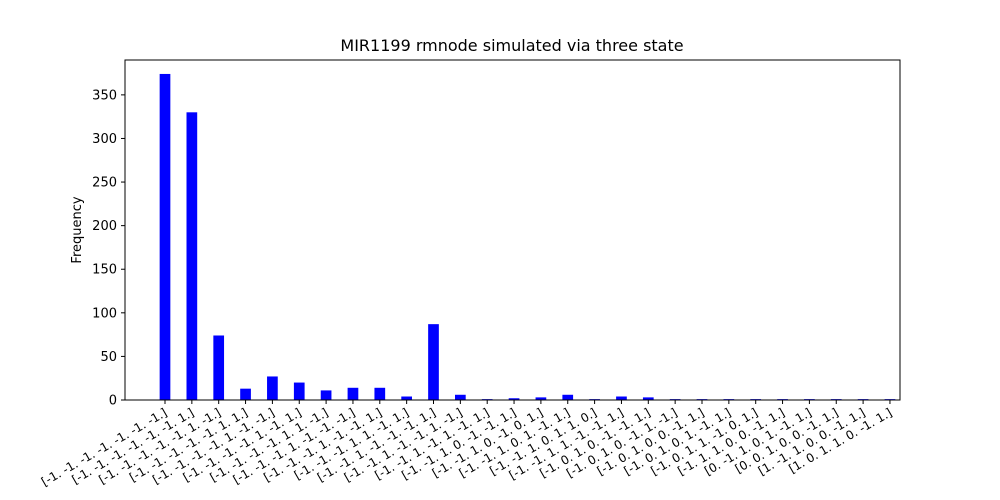 The width and height of the screenshot is (1000, 500). I want to click on y-tick-label: 350, so click(104, 95).